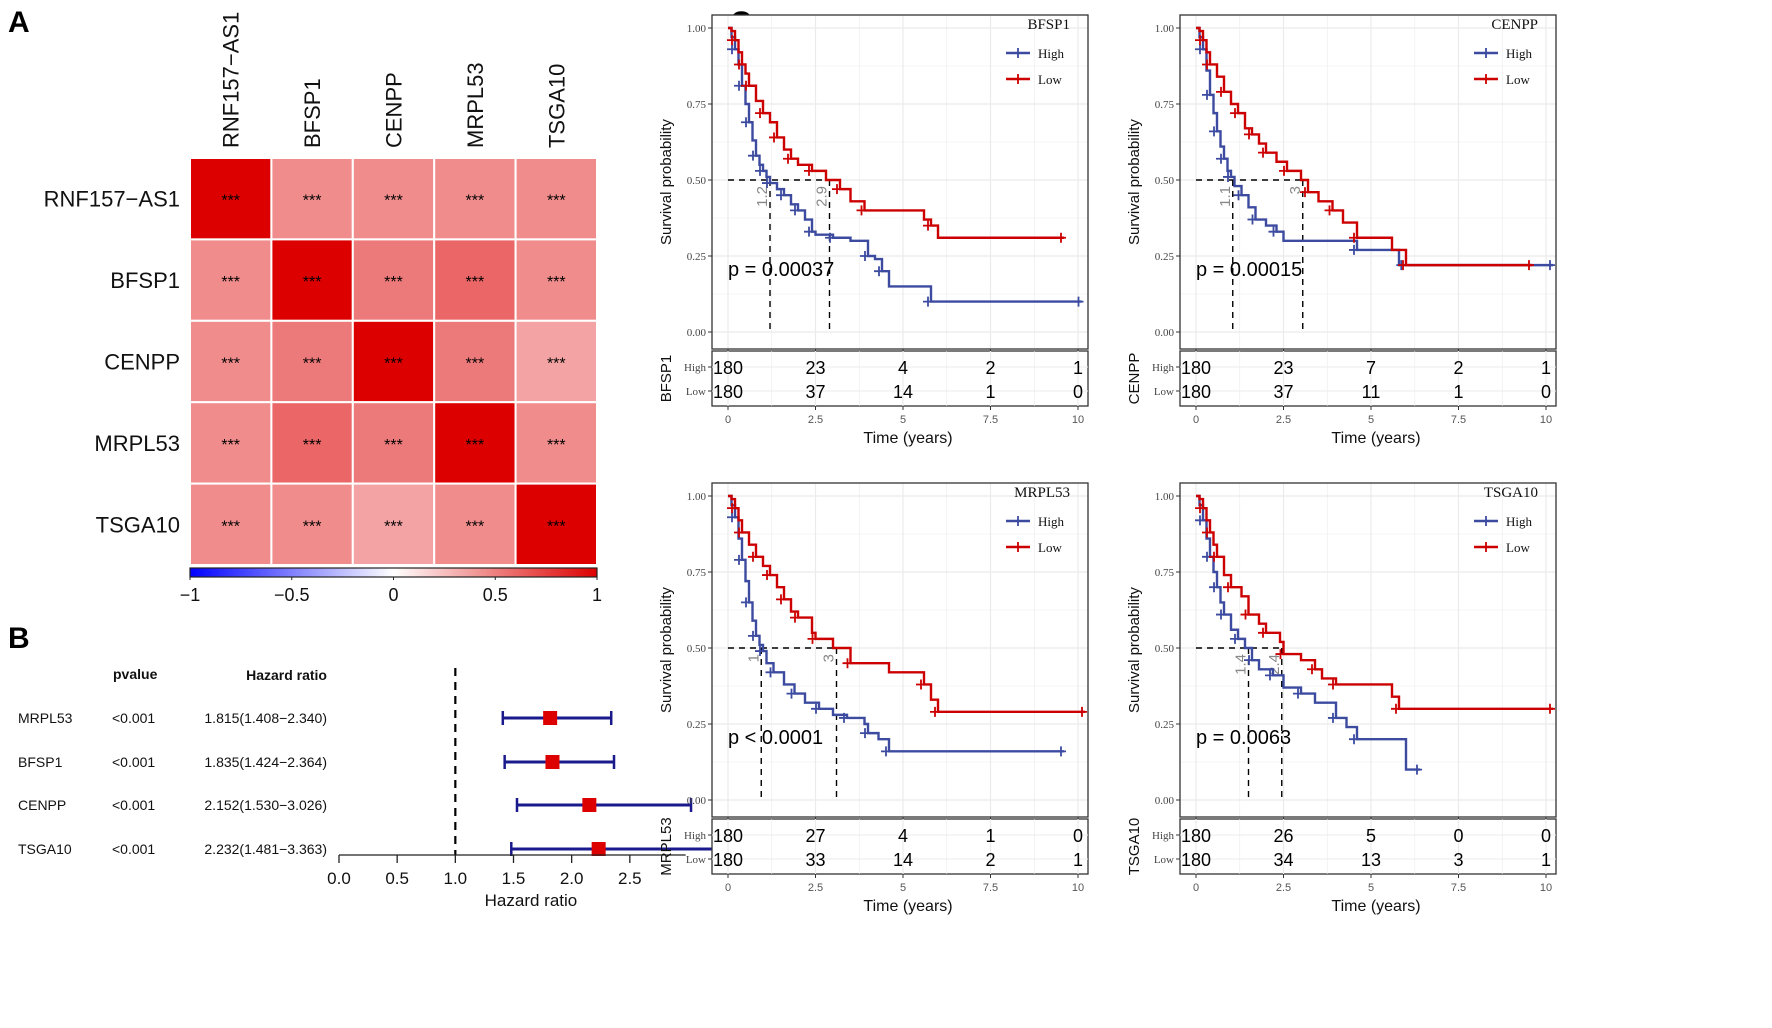 The height and width of the screenshot is (1028, 1772). I want to click on km-risk-count: 33, so click(815, 860).